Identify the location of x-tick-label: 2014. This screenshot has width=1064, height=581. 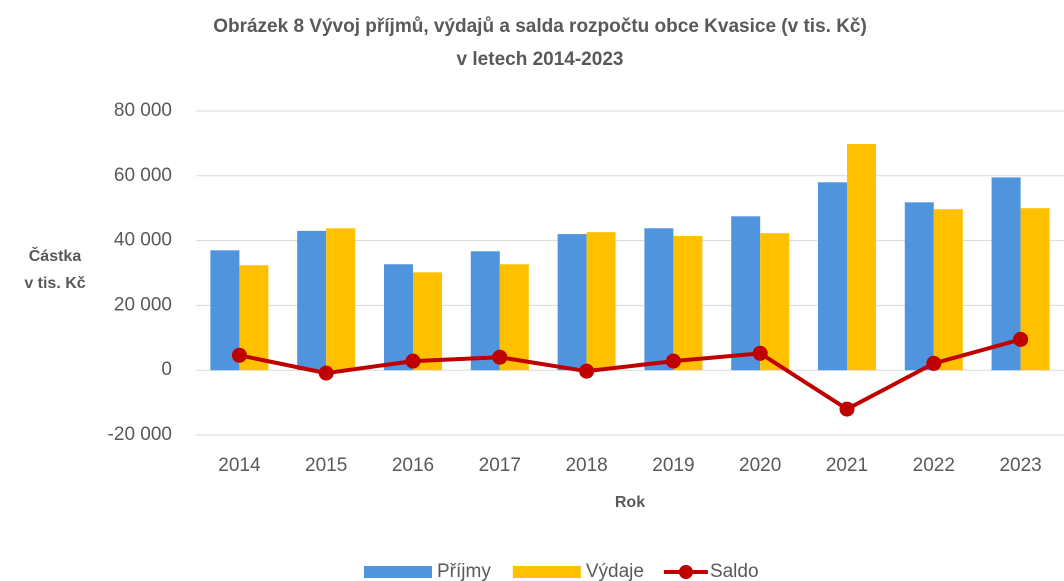
(239, 465).